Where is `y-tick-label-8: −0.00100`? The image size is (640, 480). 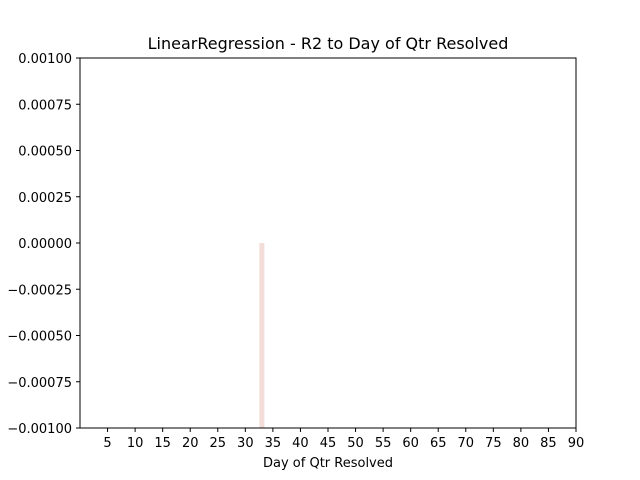
y-tick-label-8: −0.00100 is located at coordinates (39, 429).